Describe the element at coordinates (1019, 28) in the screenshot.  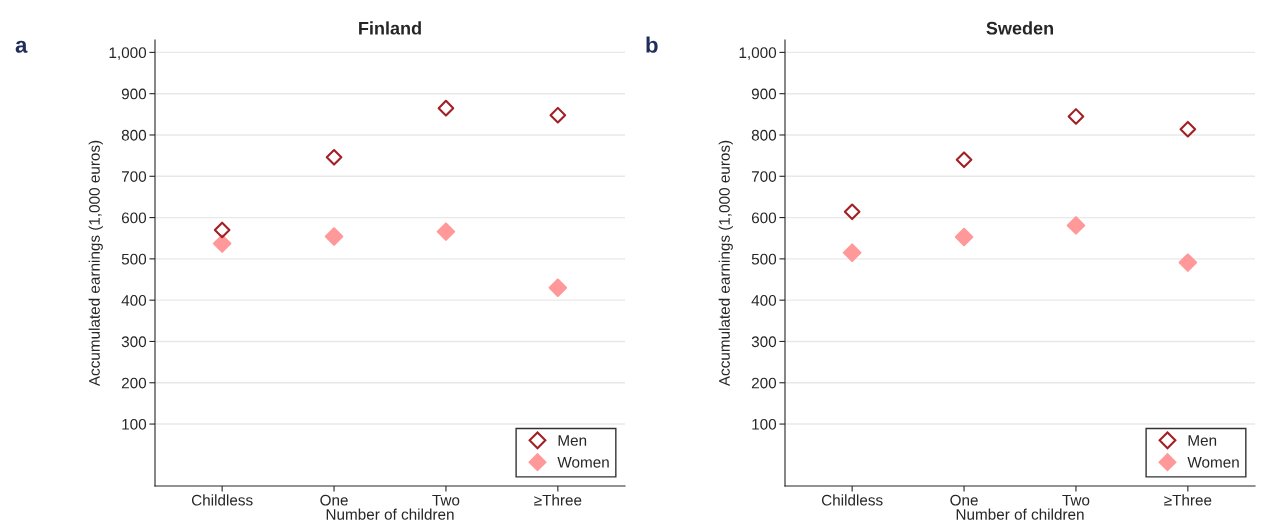
I see `chart-title: Sweden` at that location.